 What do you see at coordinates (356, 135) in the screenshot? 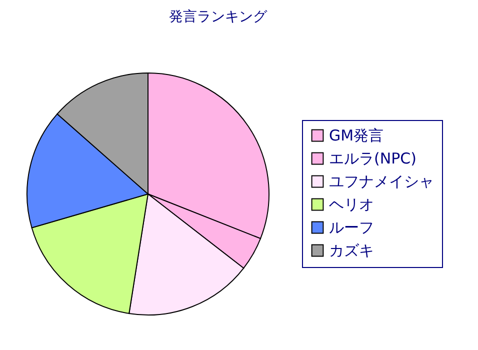
I see `legend-label: GM発言` at bounding box center [356, 135].